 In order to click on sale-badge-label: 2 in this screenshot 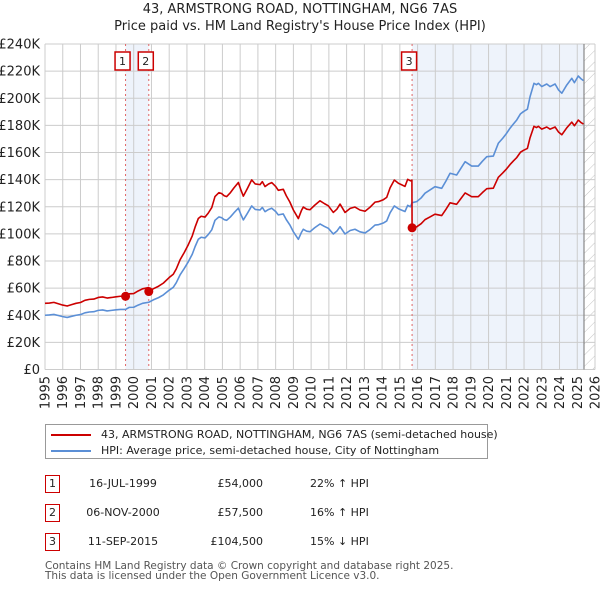, I will do `click(145, 61)`.